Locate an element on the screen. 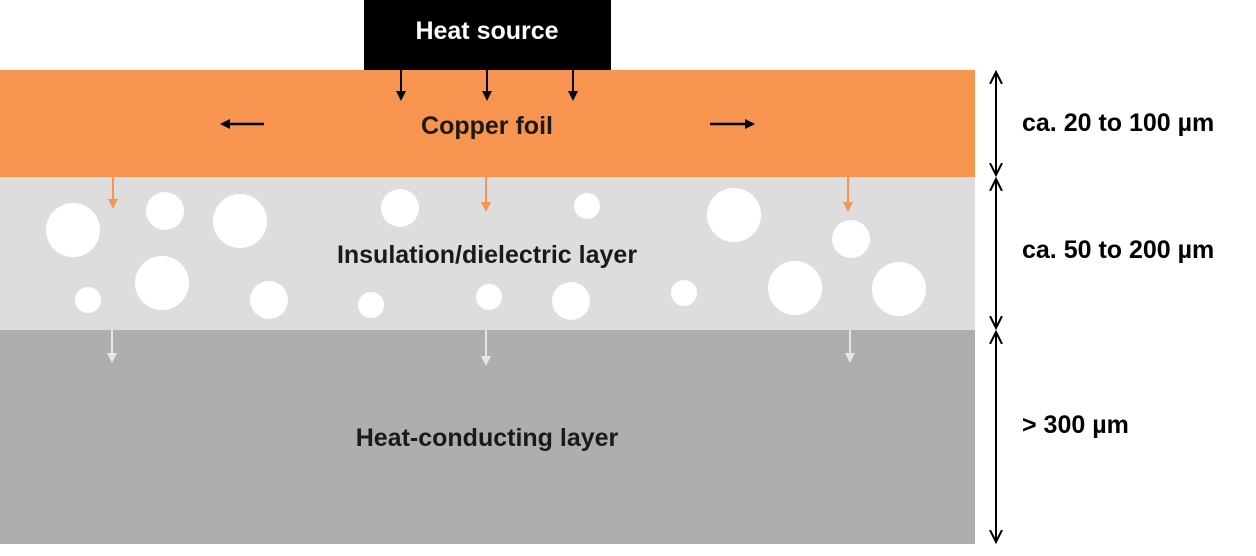 Image resolution: width=1256 pixels, height=556 pixels. copper-to-insulation-arrows is located at coordinates (480, 194).